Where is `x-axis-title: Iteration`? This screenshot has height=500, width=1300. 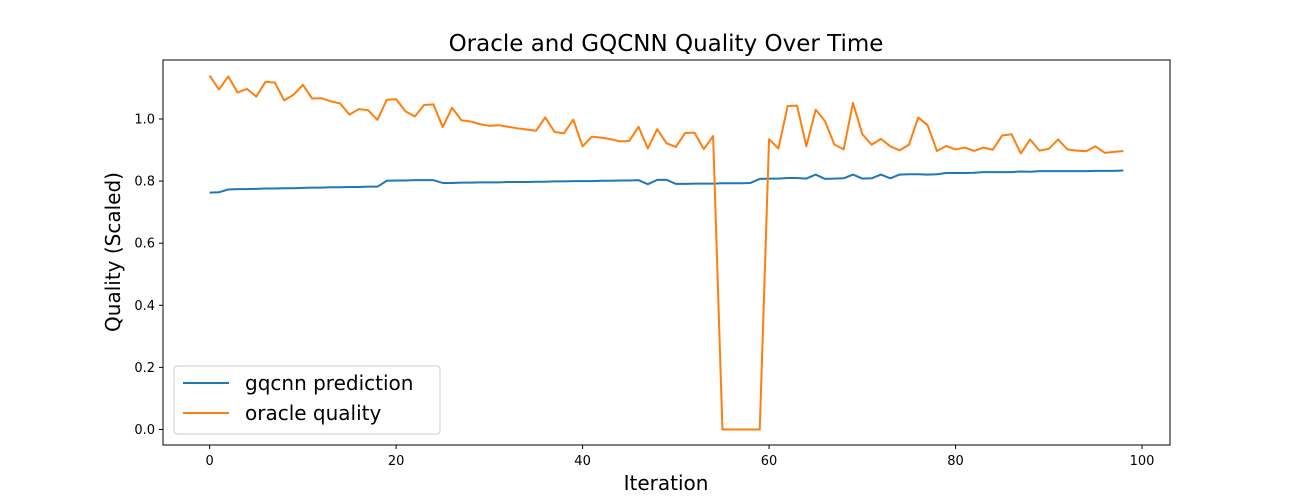 x-axis-title: Iteration is located at coordinates (666, 483).